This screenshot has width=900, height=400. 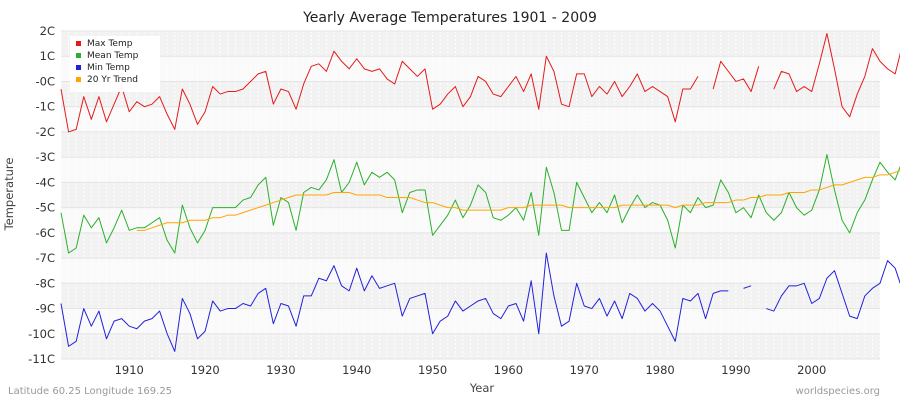 What do you see at coordinates (90, 391) in the screenshot?
I see `location-footer: Latitude 60.25 Longitude 169.25` at bounding box center [90, 391].